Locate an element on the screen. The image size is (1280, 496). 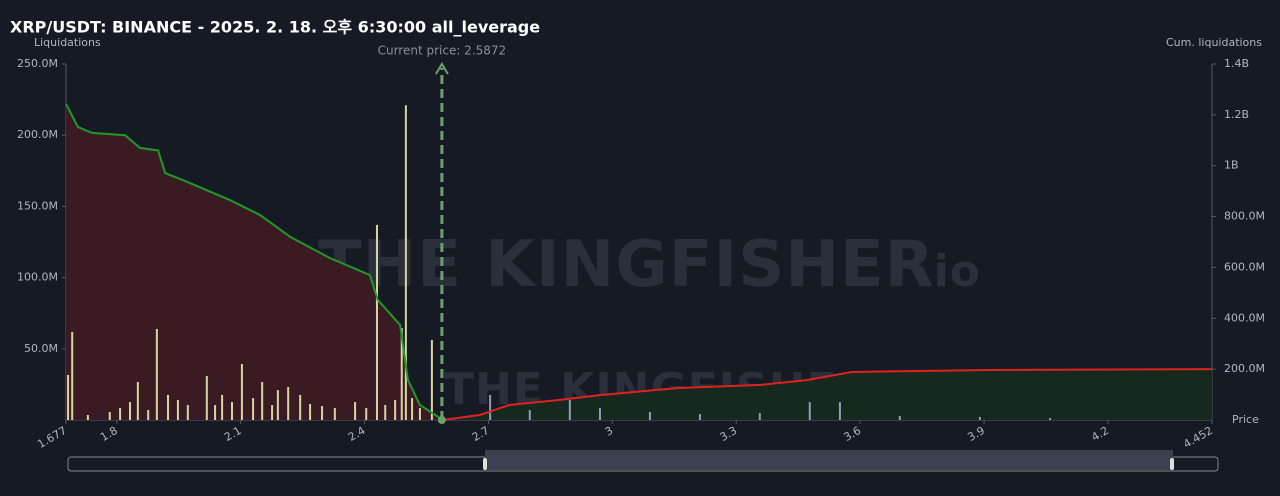
y-tick-label: 200.0M is located at coordinates (37, 134).